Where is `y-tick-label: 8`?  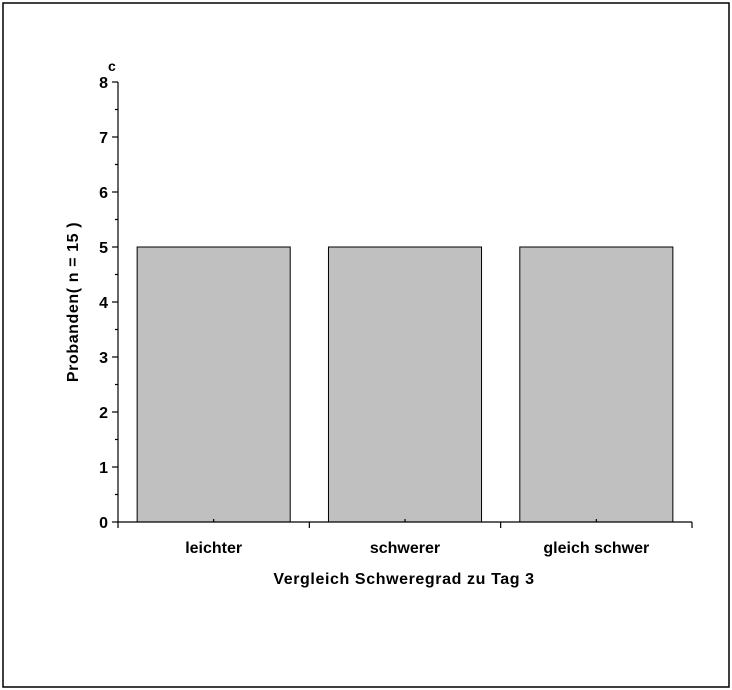
y-tick-label: 8 is located at coordinates (103, 83).